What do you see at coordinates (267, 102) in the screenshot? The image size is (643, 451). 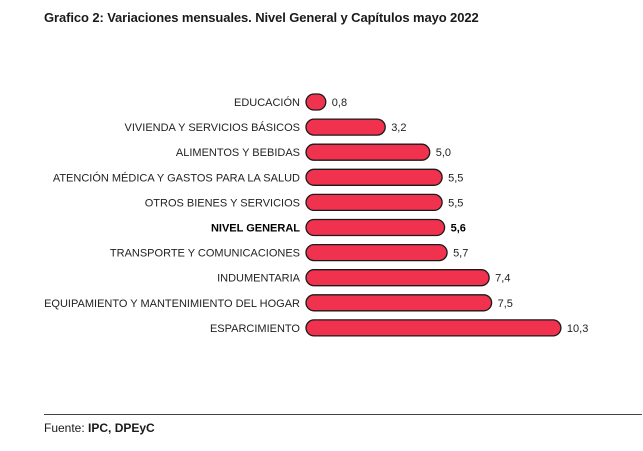 I see `category-label-0: EDUCACIÓN` at bounding box center [267, 102].